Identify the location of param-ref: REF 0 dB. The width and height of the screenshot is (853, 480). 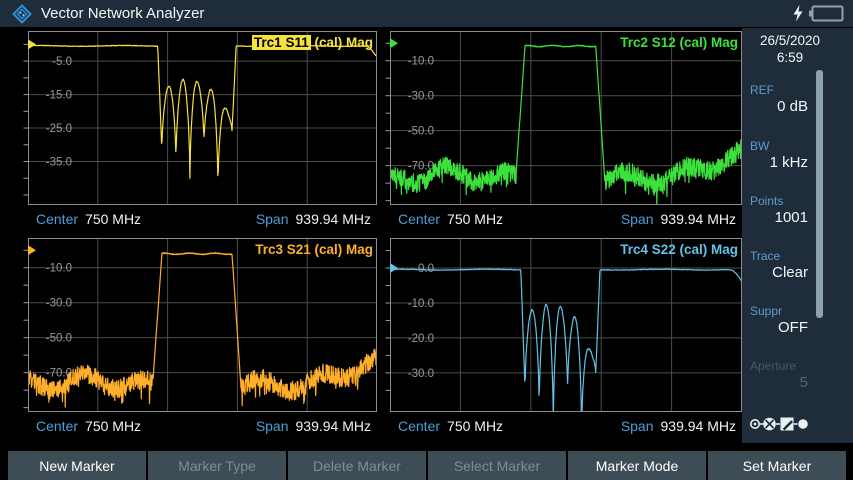
(779, 99).